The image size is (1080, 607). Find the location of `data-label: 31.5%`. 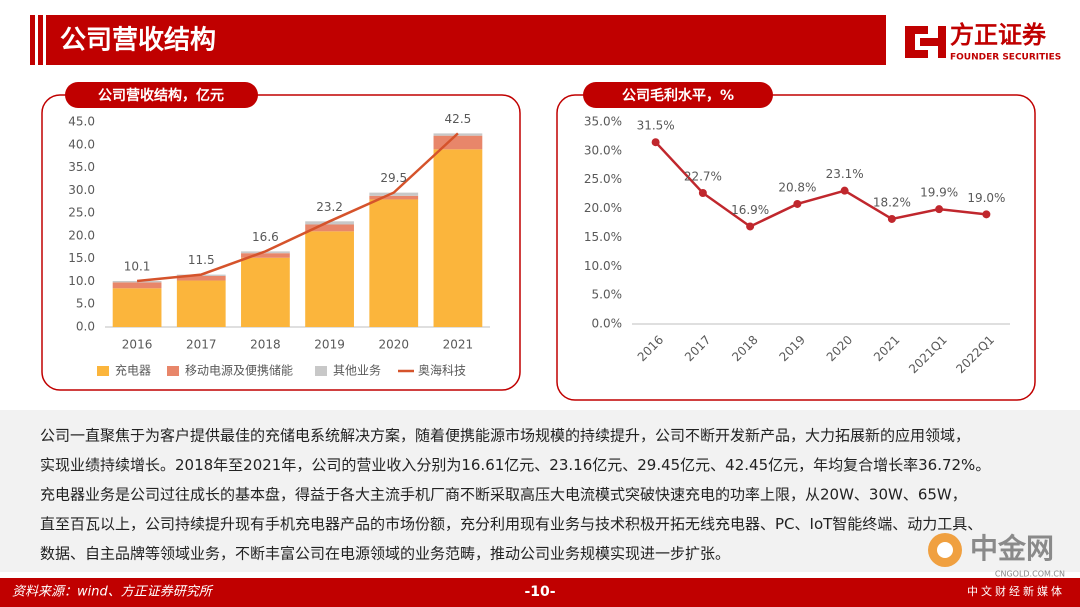

data-label: 31.5% is located at coordinates (656, 126).